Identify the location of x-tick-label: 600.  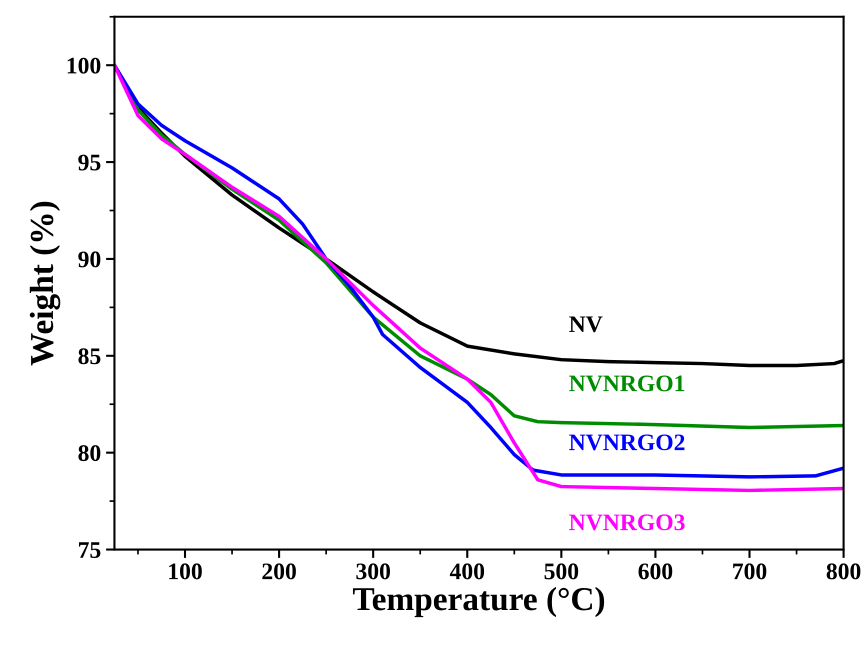
(655, 571).